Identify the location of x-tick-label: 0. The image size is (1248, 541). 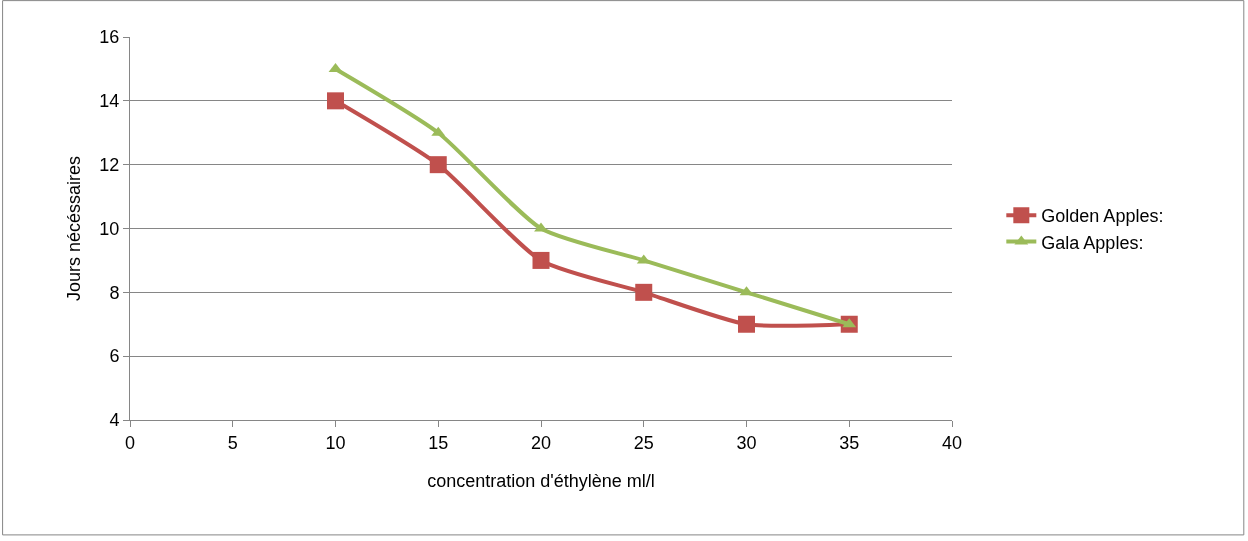
(130, 442).